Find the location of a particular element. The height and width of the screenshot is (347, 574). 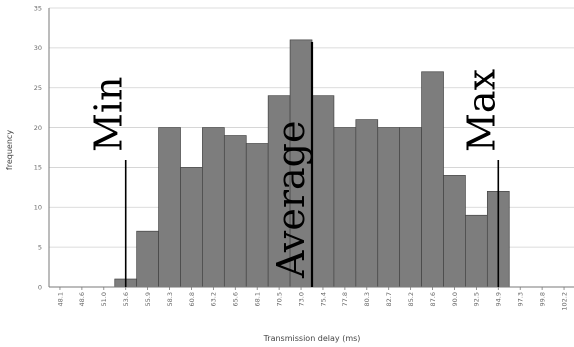

x-tick-label: 68.1 is located at coordinates (258, 299).